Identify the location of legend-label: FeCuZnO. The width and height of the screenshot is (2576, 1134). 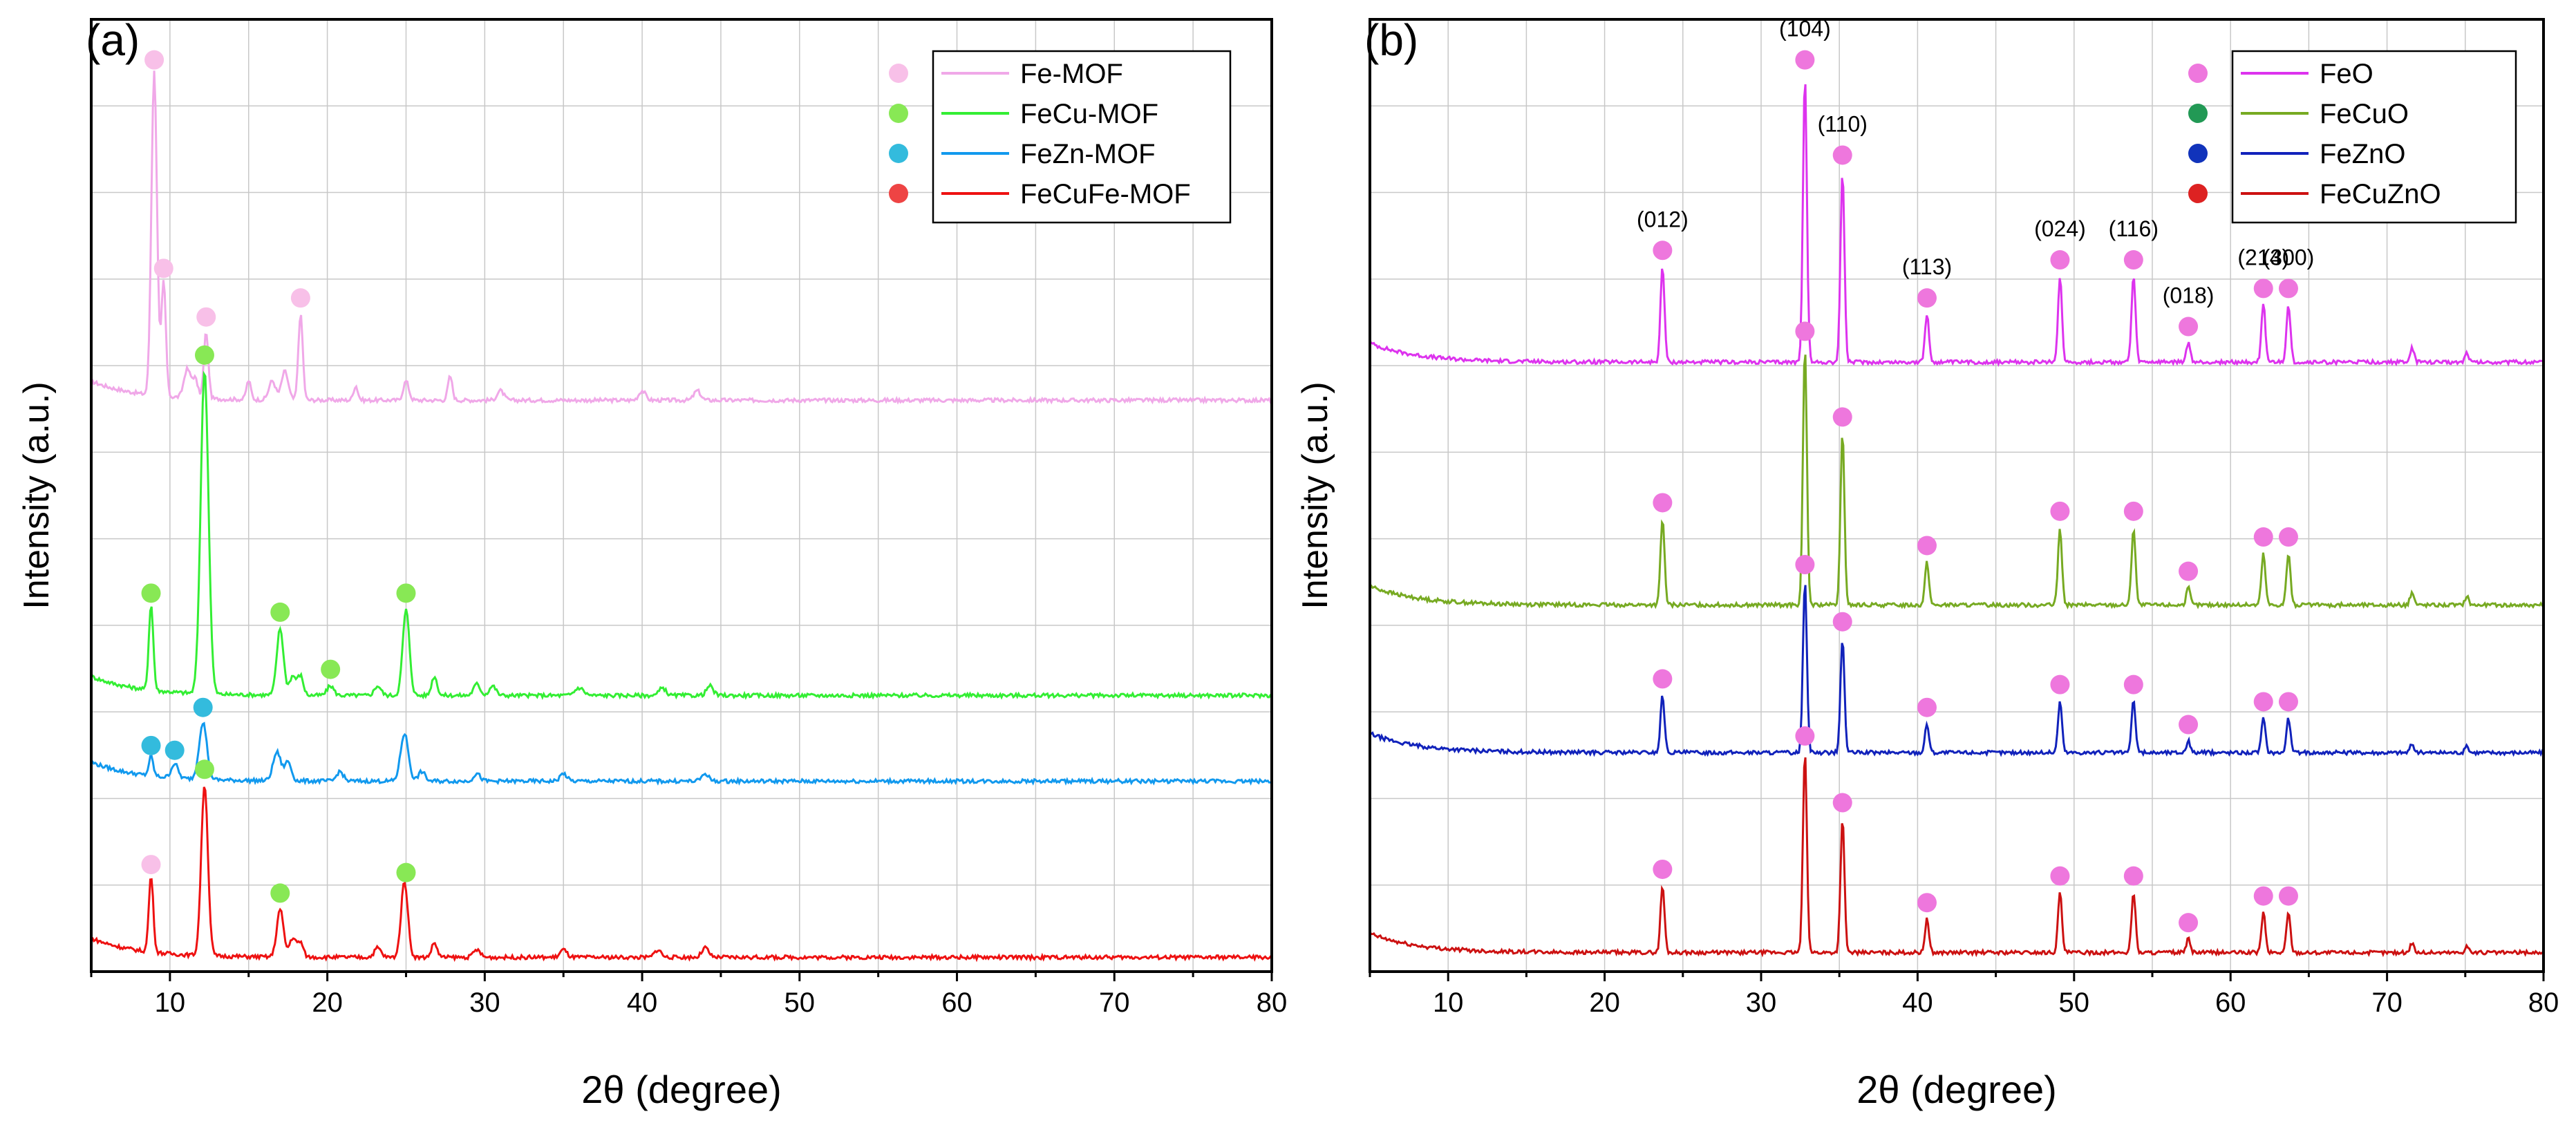
(2380, 194).